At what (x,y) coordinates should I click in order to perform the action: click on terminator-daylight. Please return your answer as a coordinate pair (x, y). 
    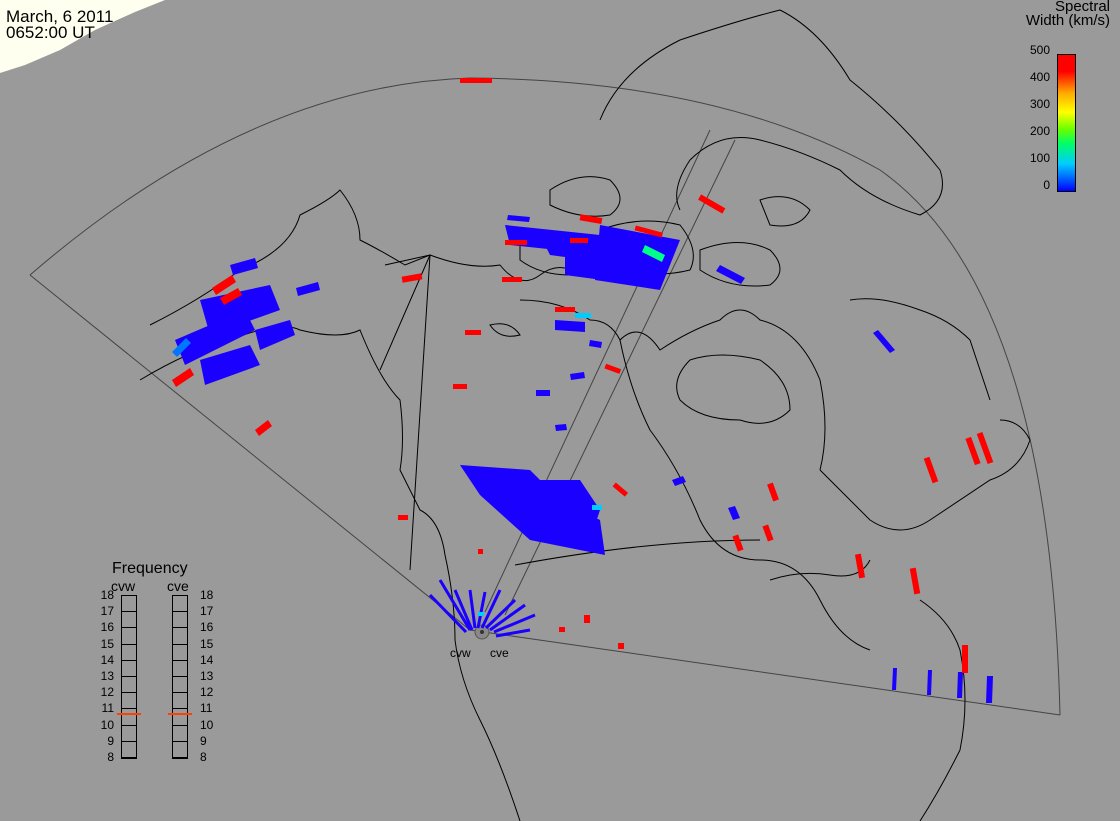
    Looking at the image, I should click on (82, 36).